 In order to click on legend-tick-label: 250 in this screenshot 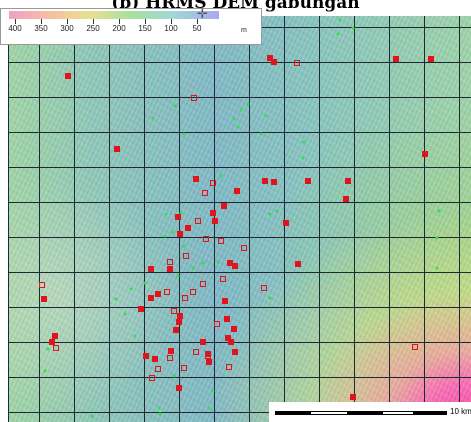, I will do `click(93, 28)`.